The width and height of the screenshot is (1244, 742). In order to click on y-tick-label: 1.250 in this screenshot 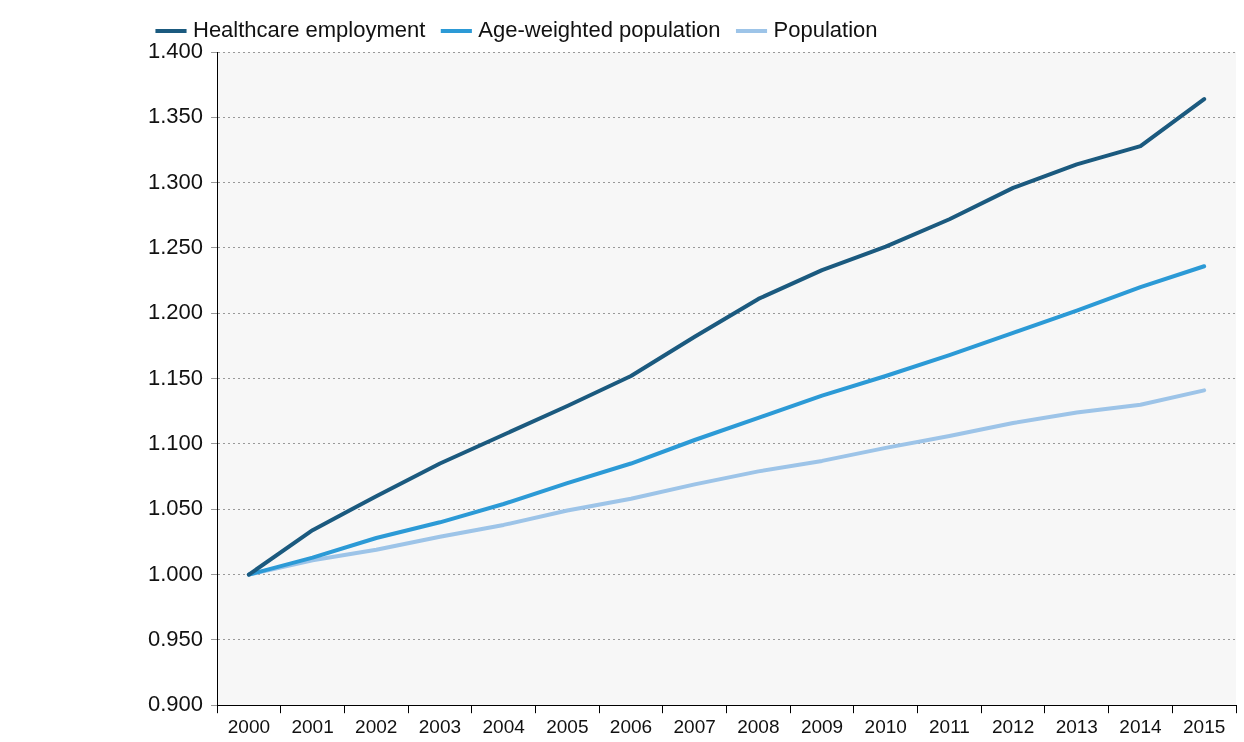, I will do `click(175, 247)`.